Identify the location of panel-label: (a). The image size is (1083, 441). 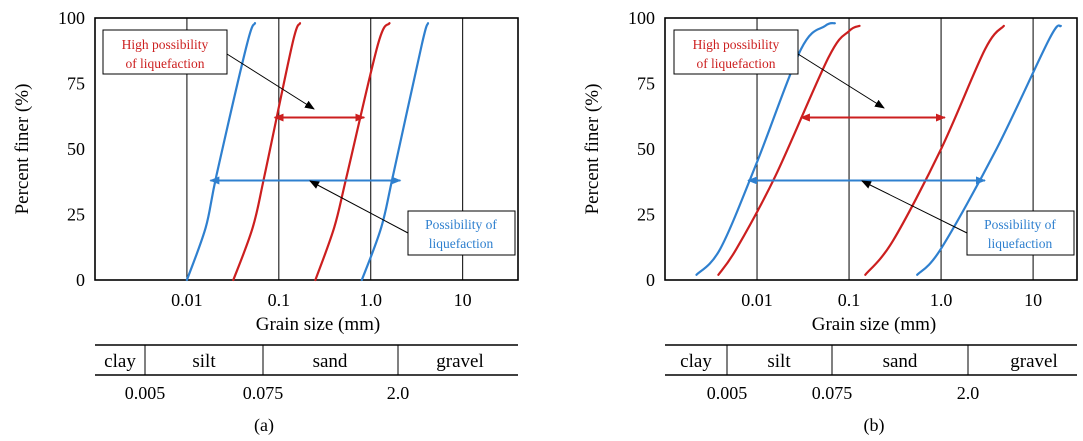
(264, 425).